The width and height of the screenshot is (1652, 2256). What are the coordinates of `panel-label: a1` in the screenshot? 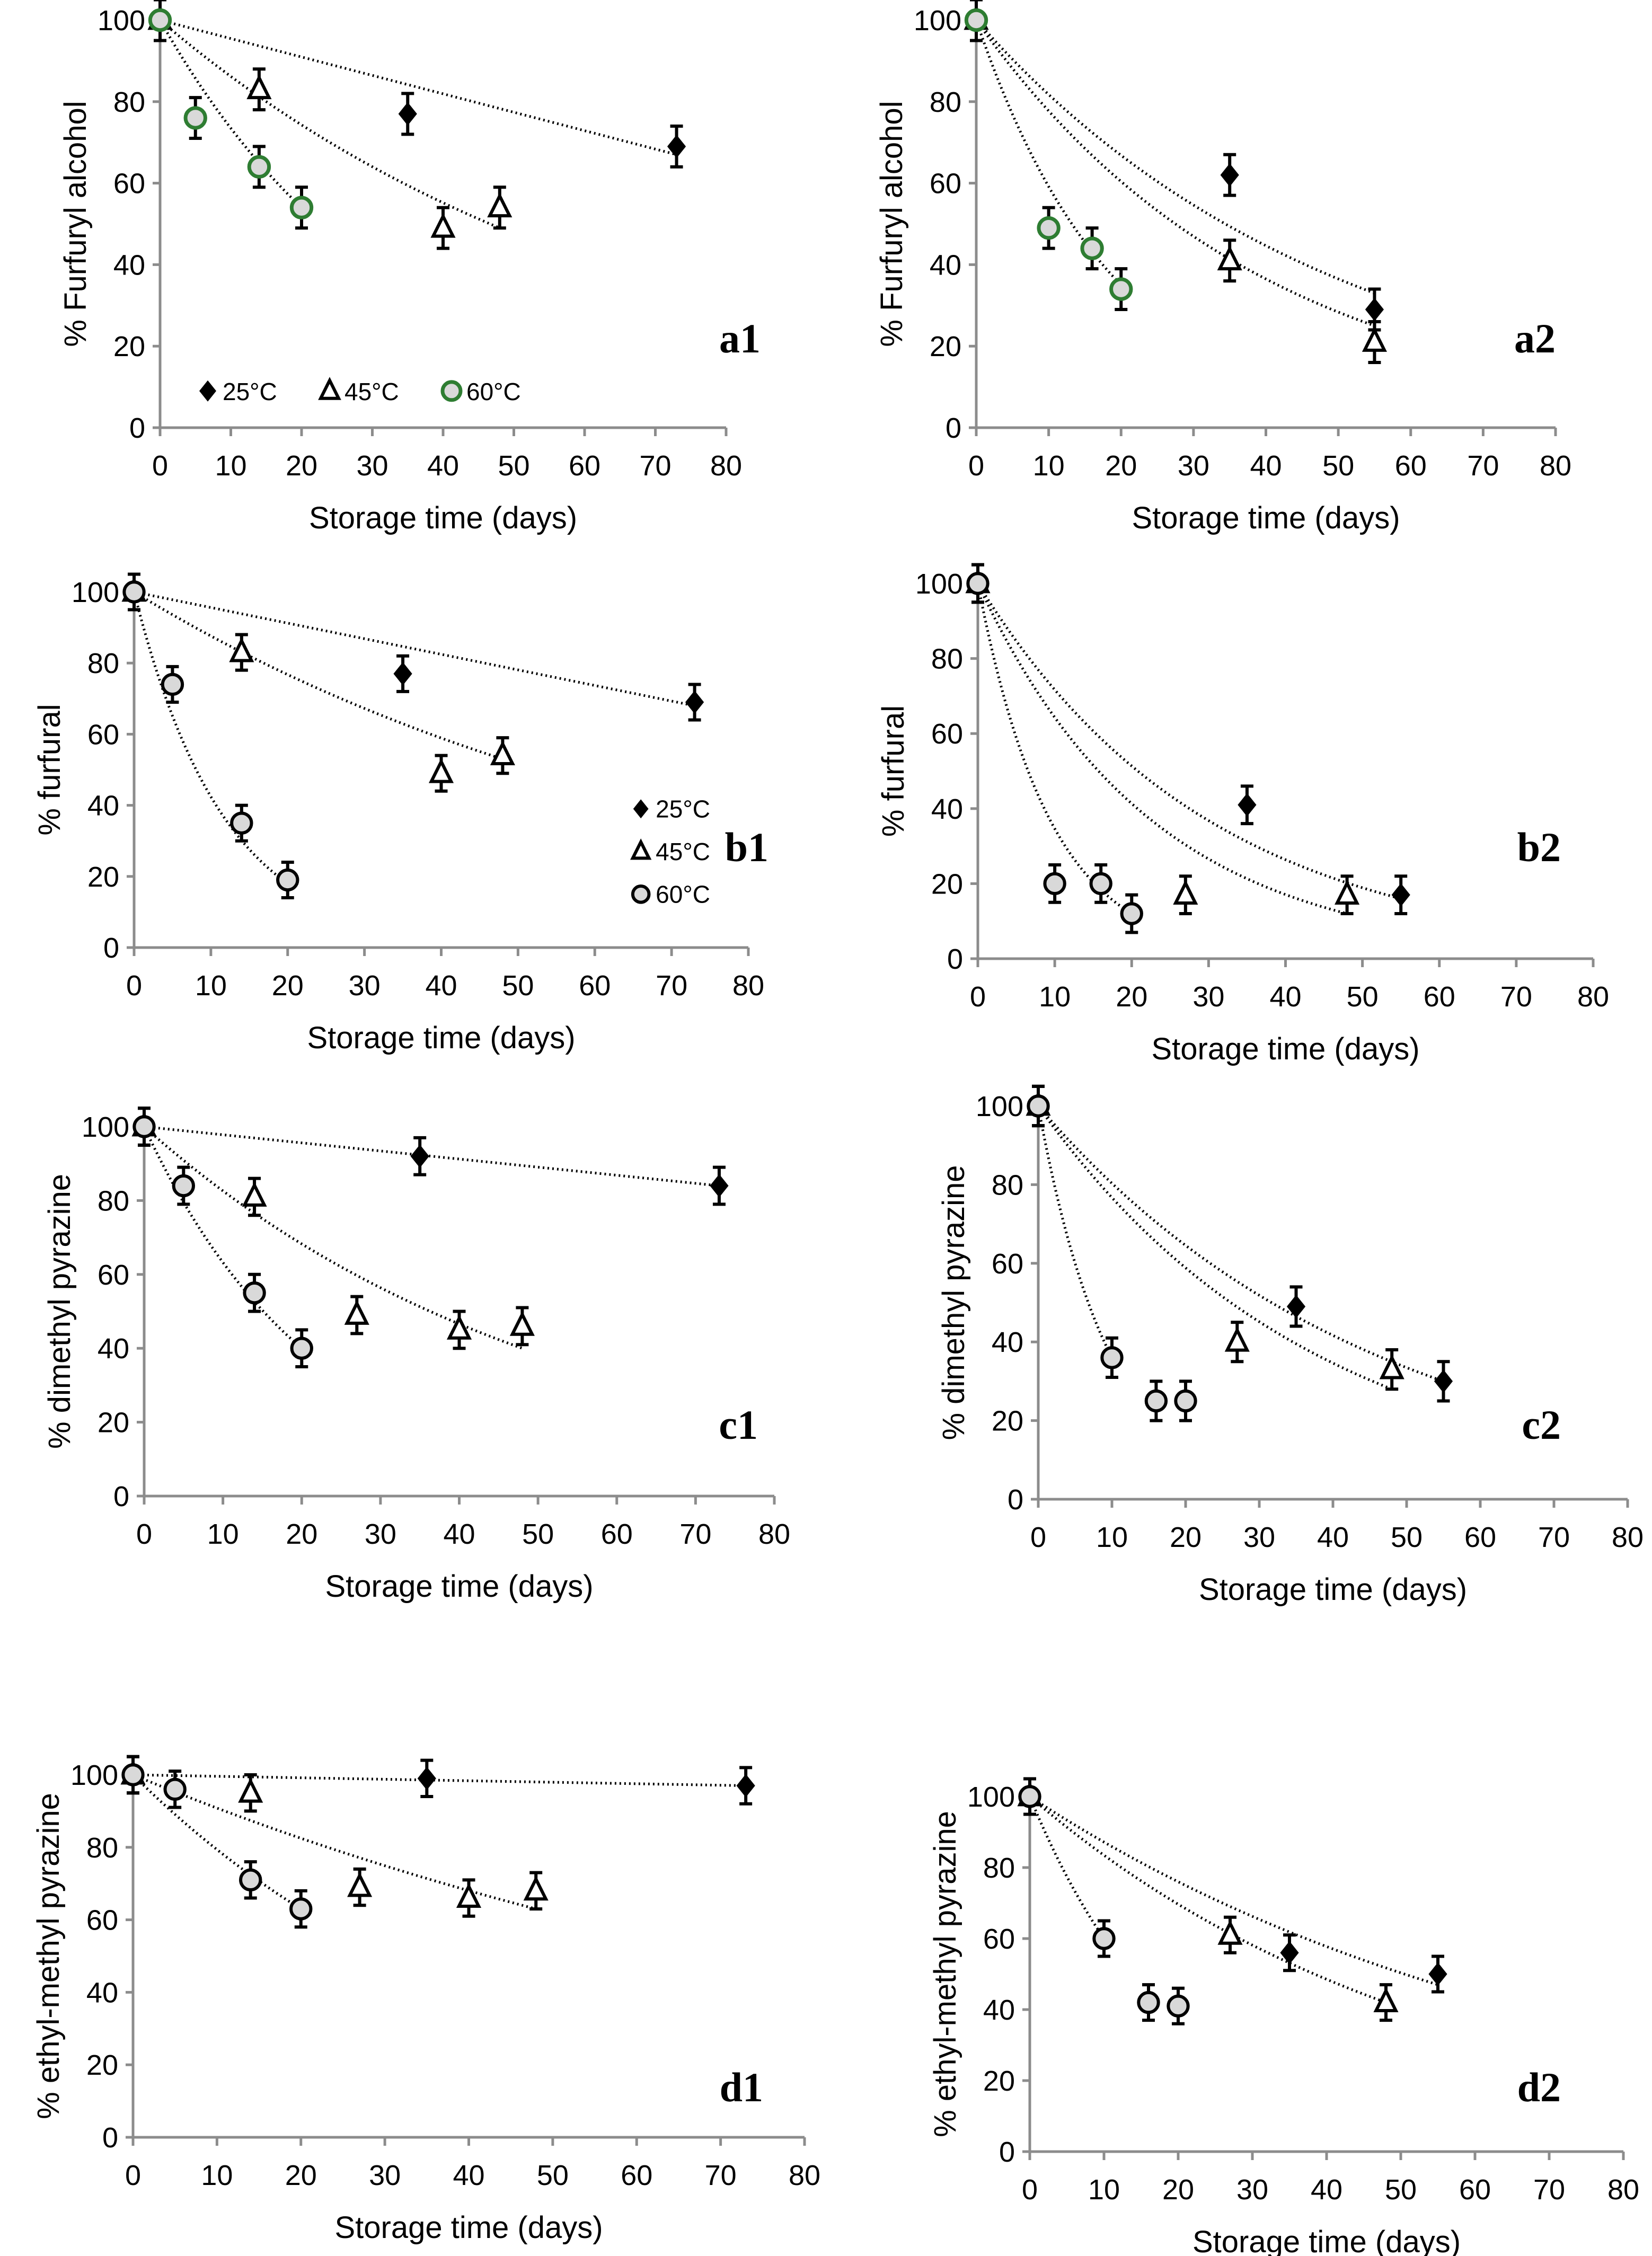 It's located at (740, 338).